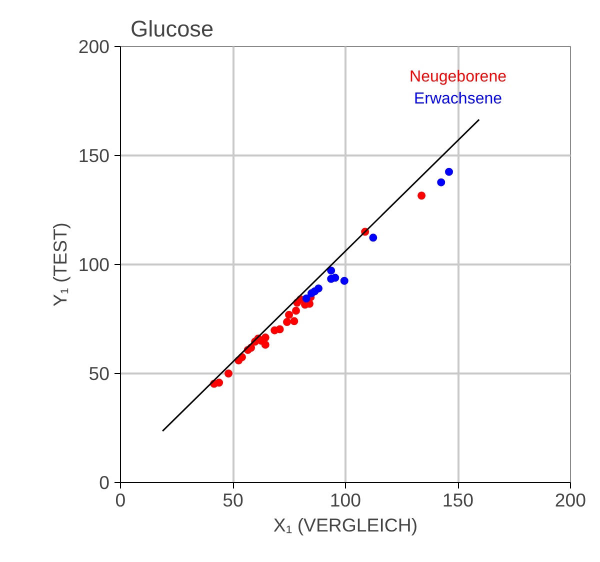  I want to click on x-tick-label: 100, so click(346, 500).